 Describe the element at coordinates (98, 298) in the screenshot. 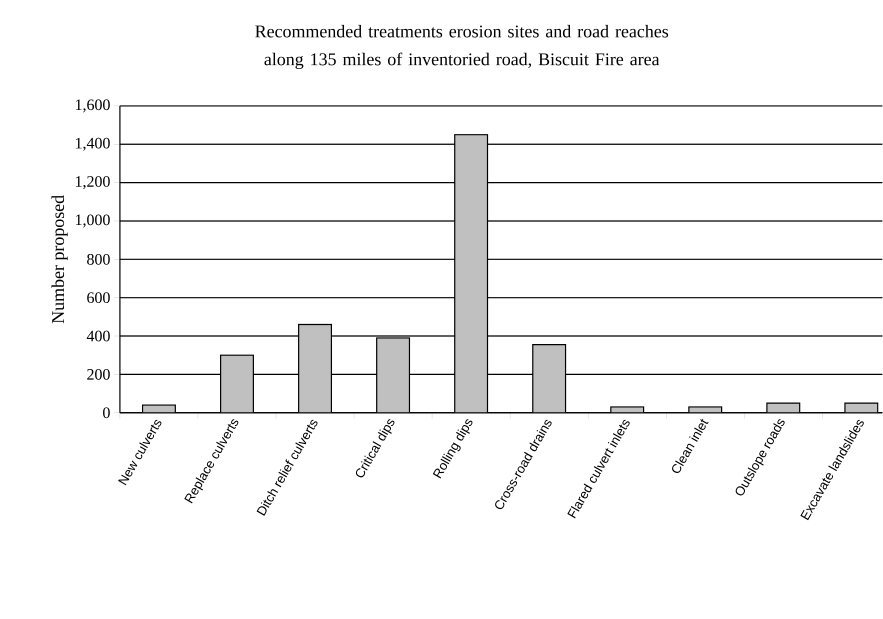

I see `y-tick-label: 600` at that location.